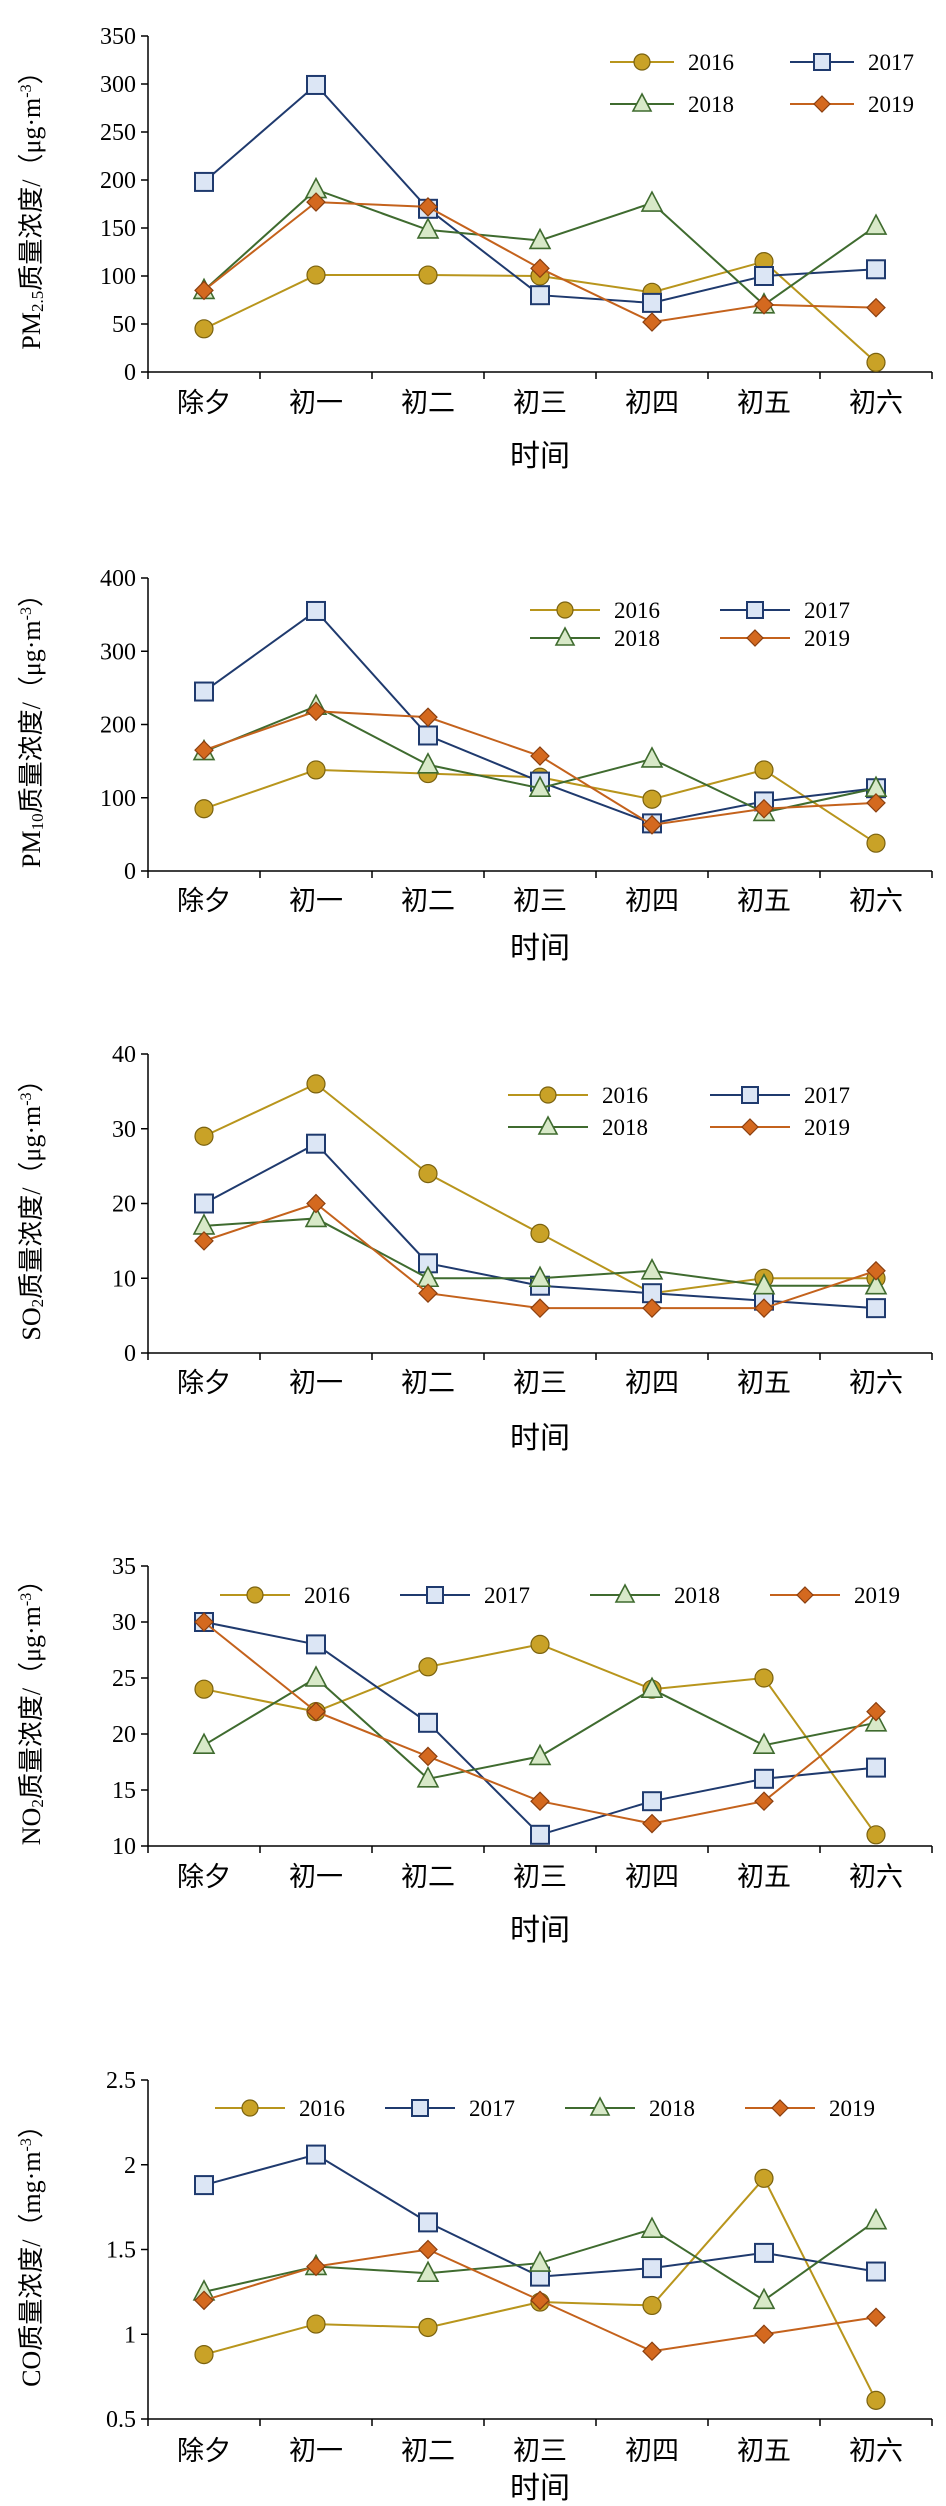 The height and width of the screenshot is (2506, 946). I want to click on y-tick-label: 30, so click(124, 1130).